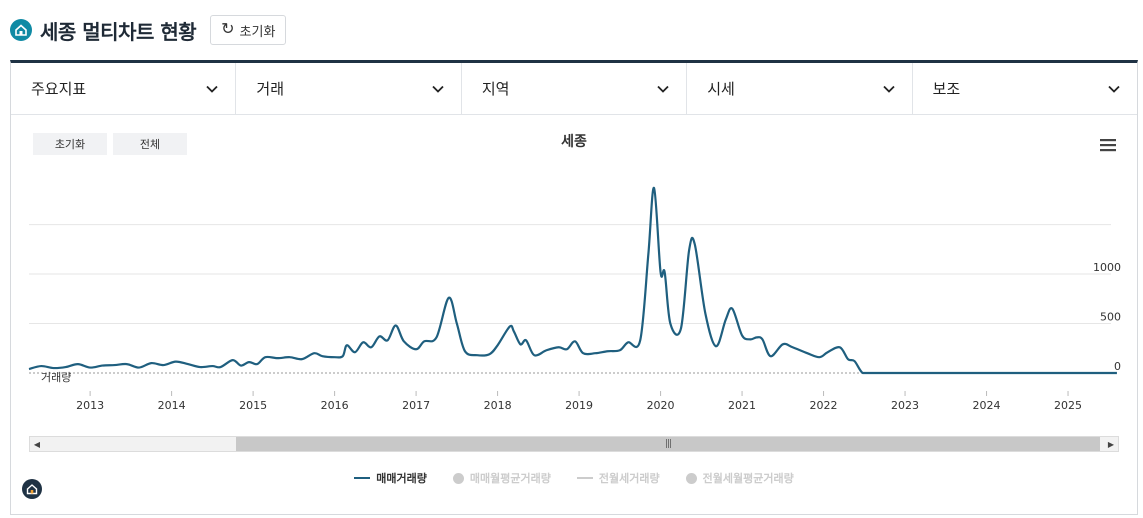  What do you see at coordinates (1068, 405) in the screenshot?
I see `x-tick-label: 2025` at bounding box center [1068, 405].